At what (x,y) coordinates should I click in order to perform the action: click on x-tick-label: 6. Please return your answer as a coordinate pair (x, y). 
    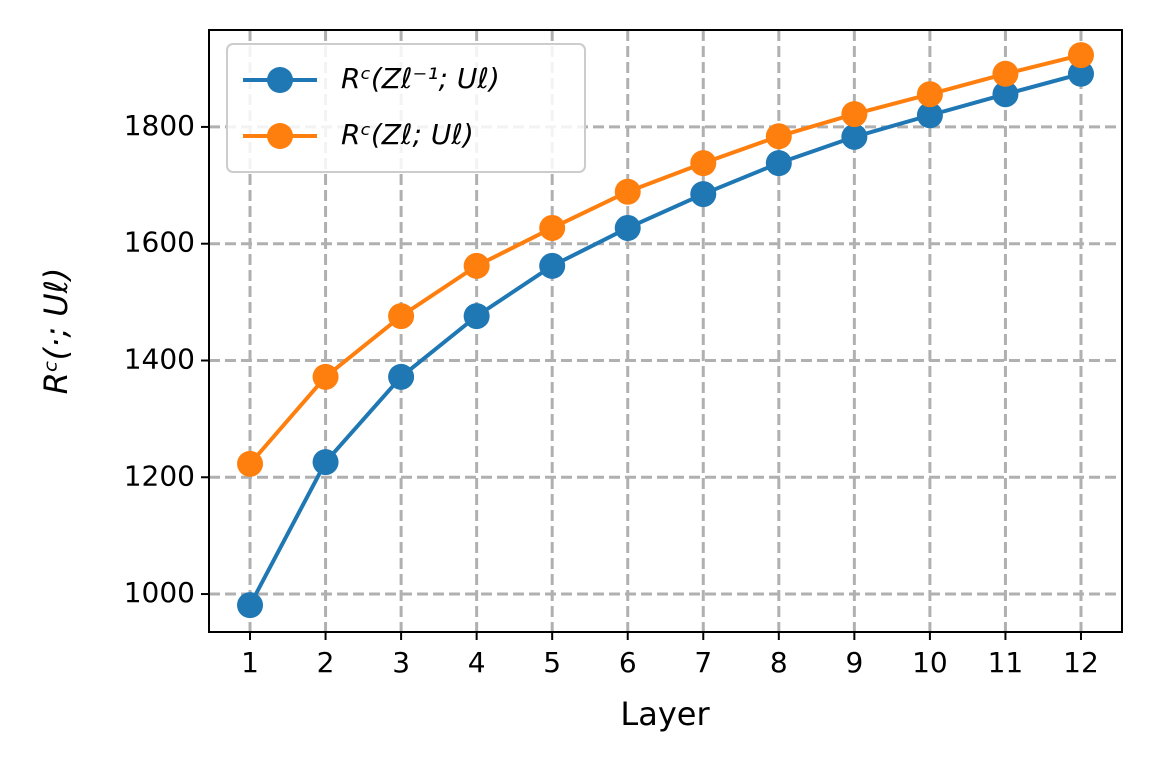
    Looking at the image, I should click on (628, 662).